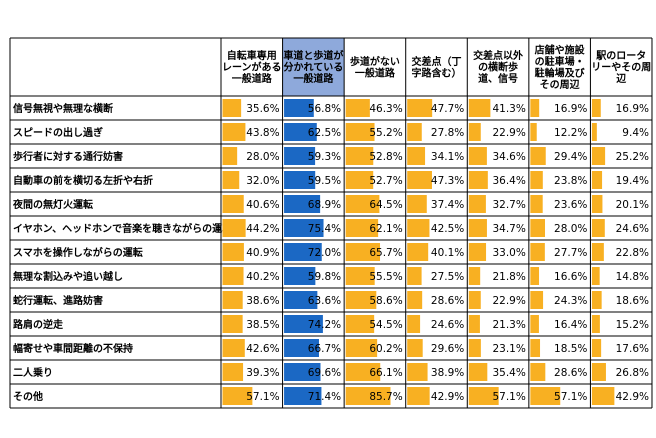 The image size is (656, 438). What do you see at coordinates (570, 181) in the screenshot?
I see `data-label: 23.8%` at bounding box center [570, 181].